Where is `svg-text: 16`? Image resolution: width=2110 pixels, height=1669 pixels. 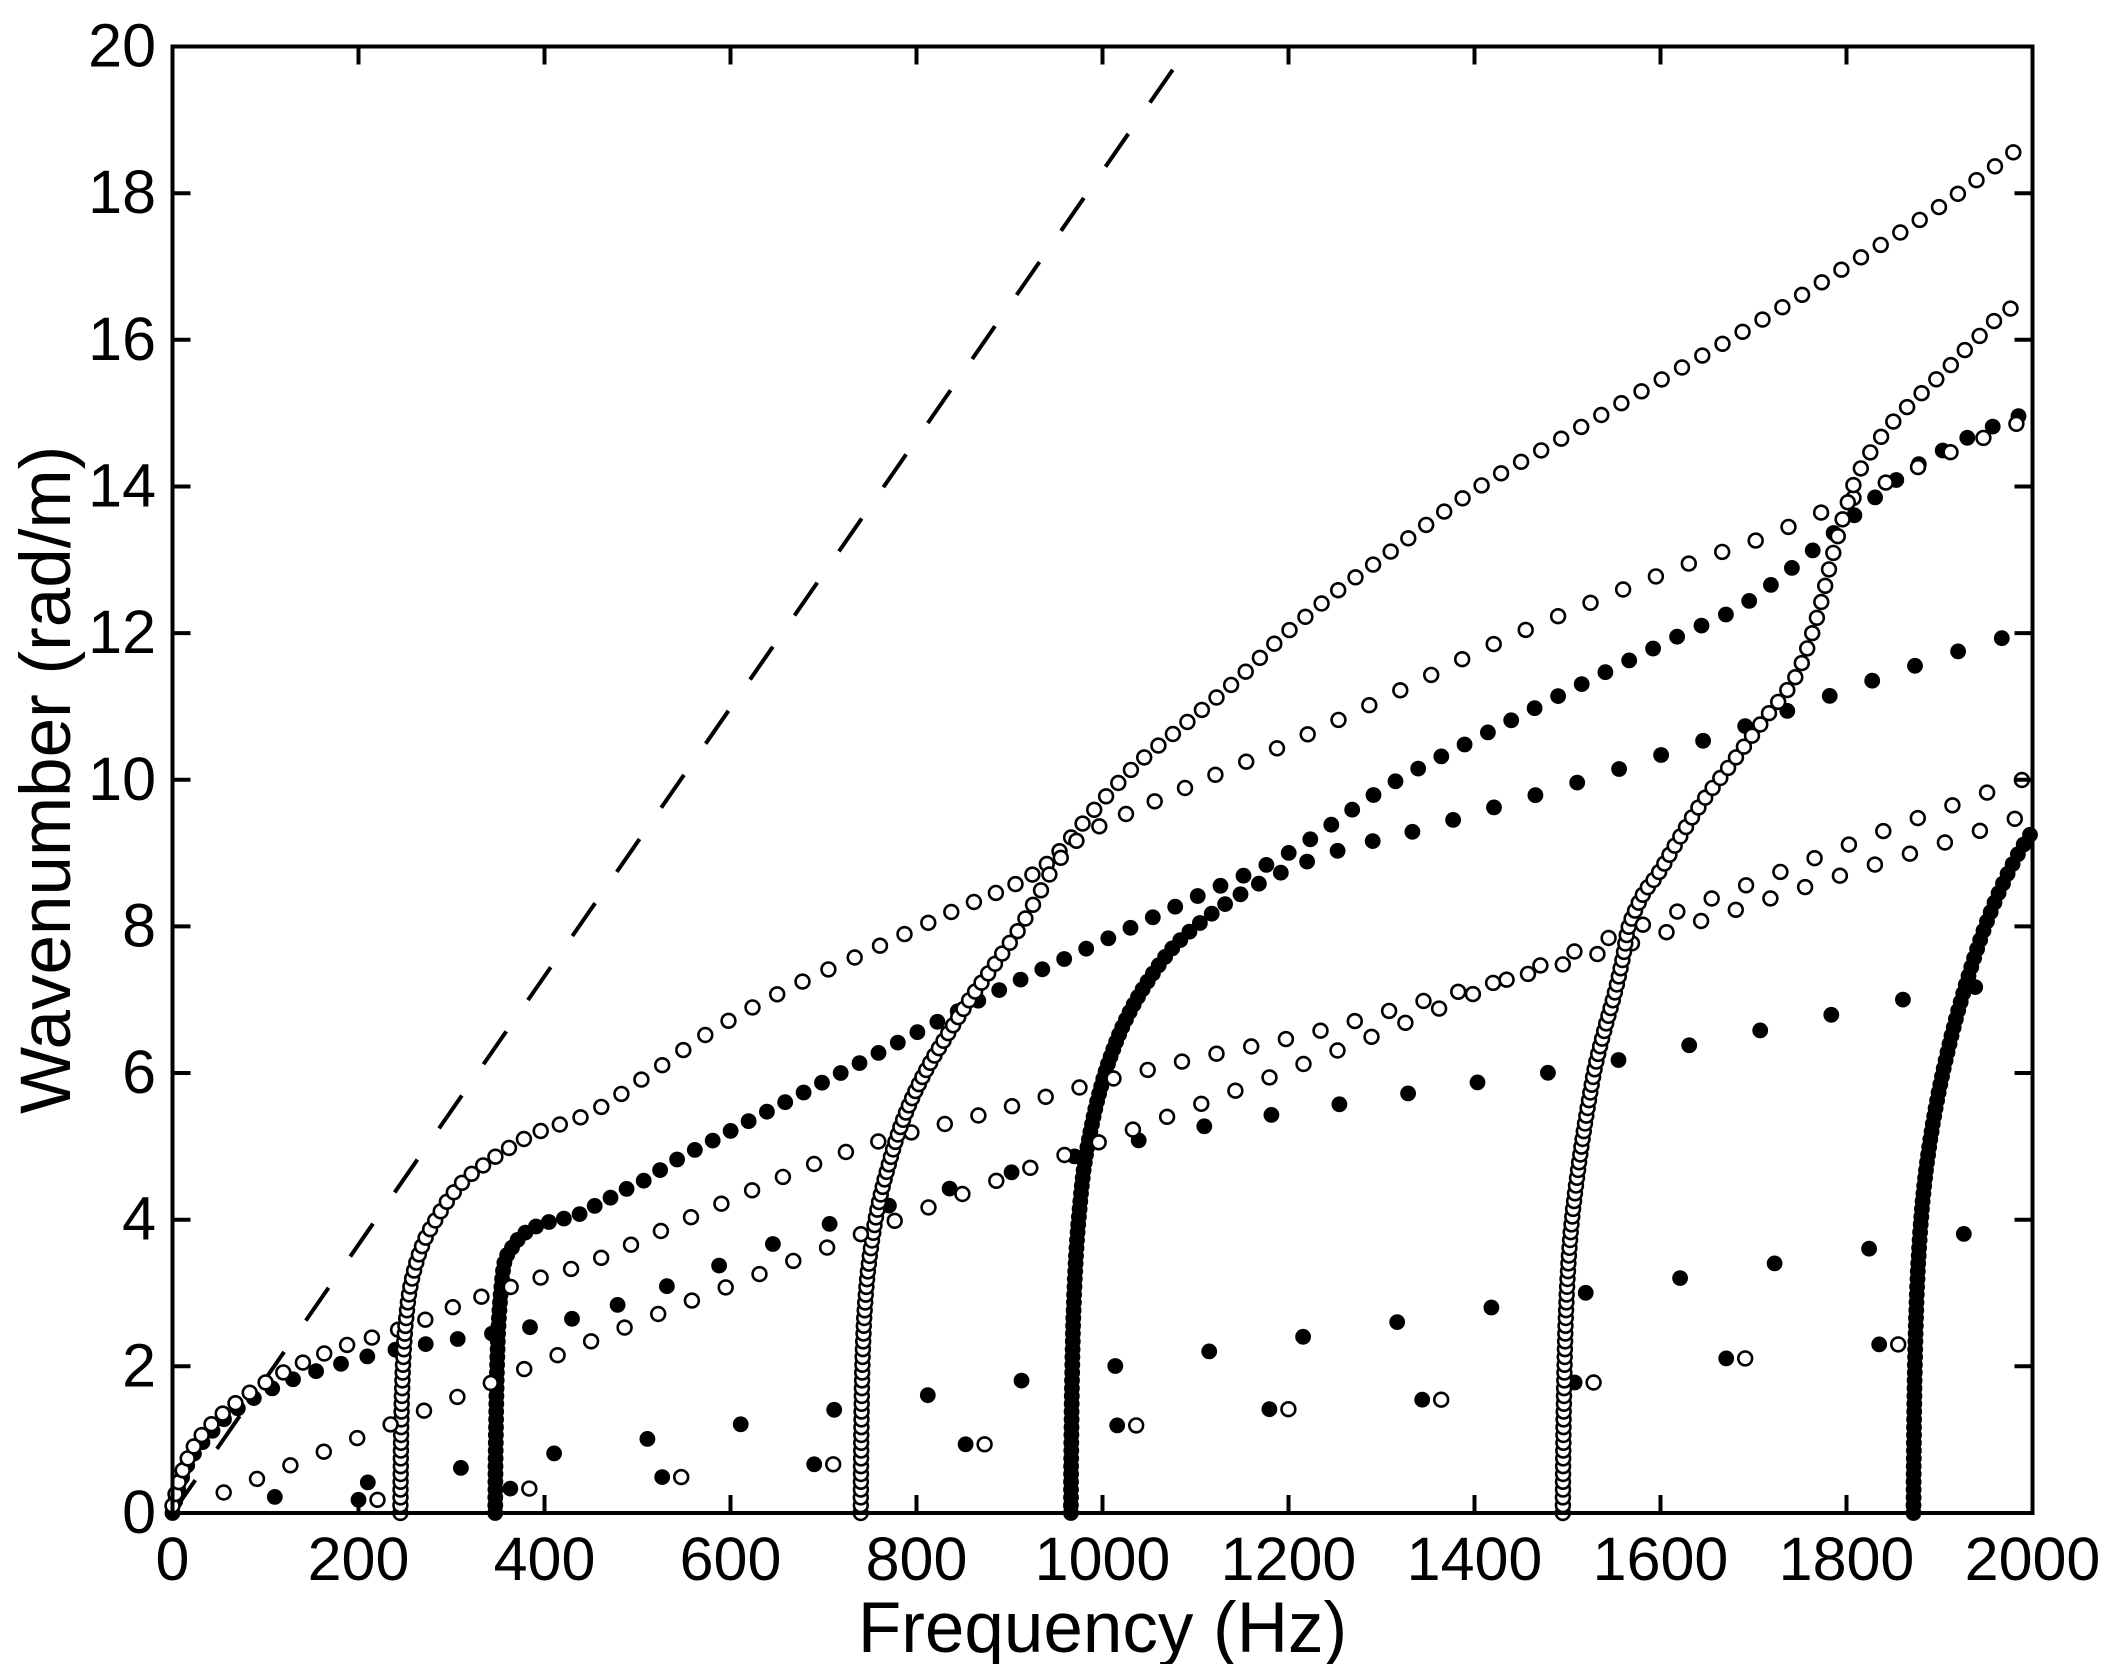
svg-text: 16 is located at coordinates (122, 339).